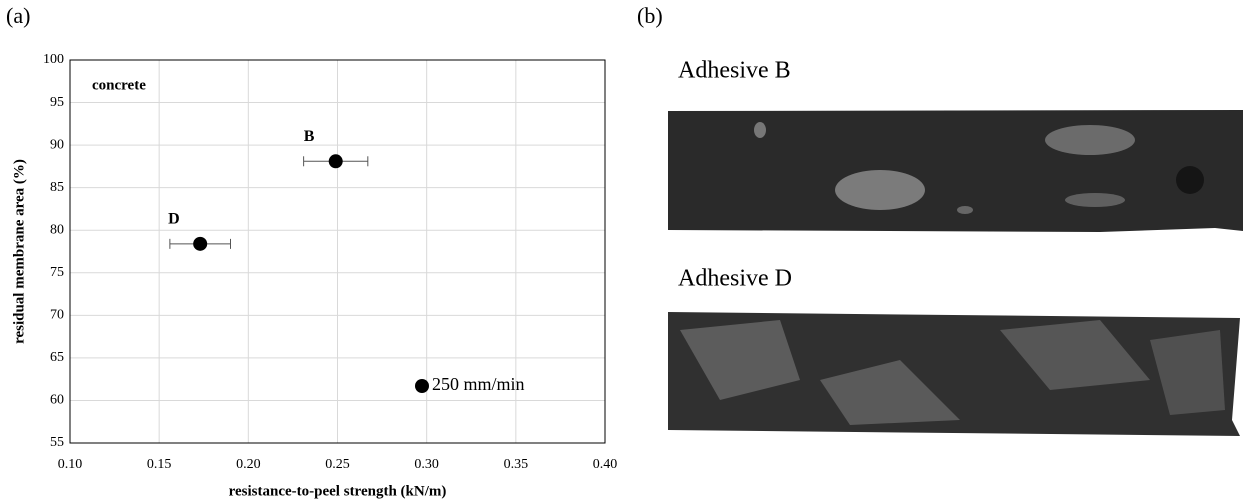  I want to click on x-tick-label: 0.40, so click(605, 464).